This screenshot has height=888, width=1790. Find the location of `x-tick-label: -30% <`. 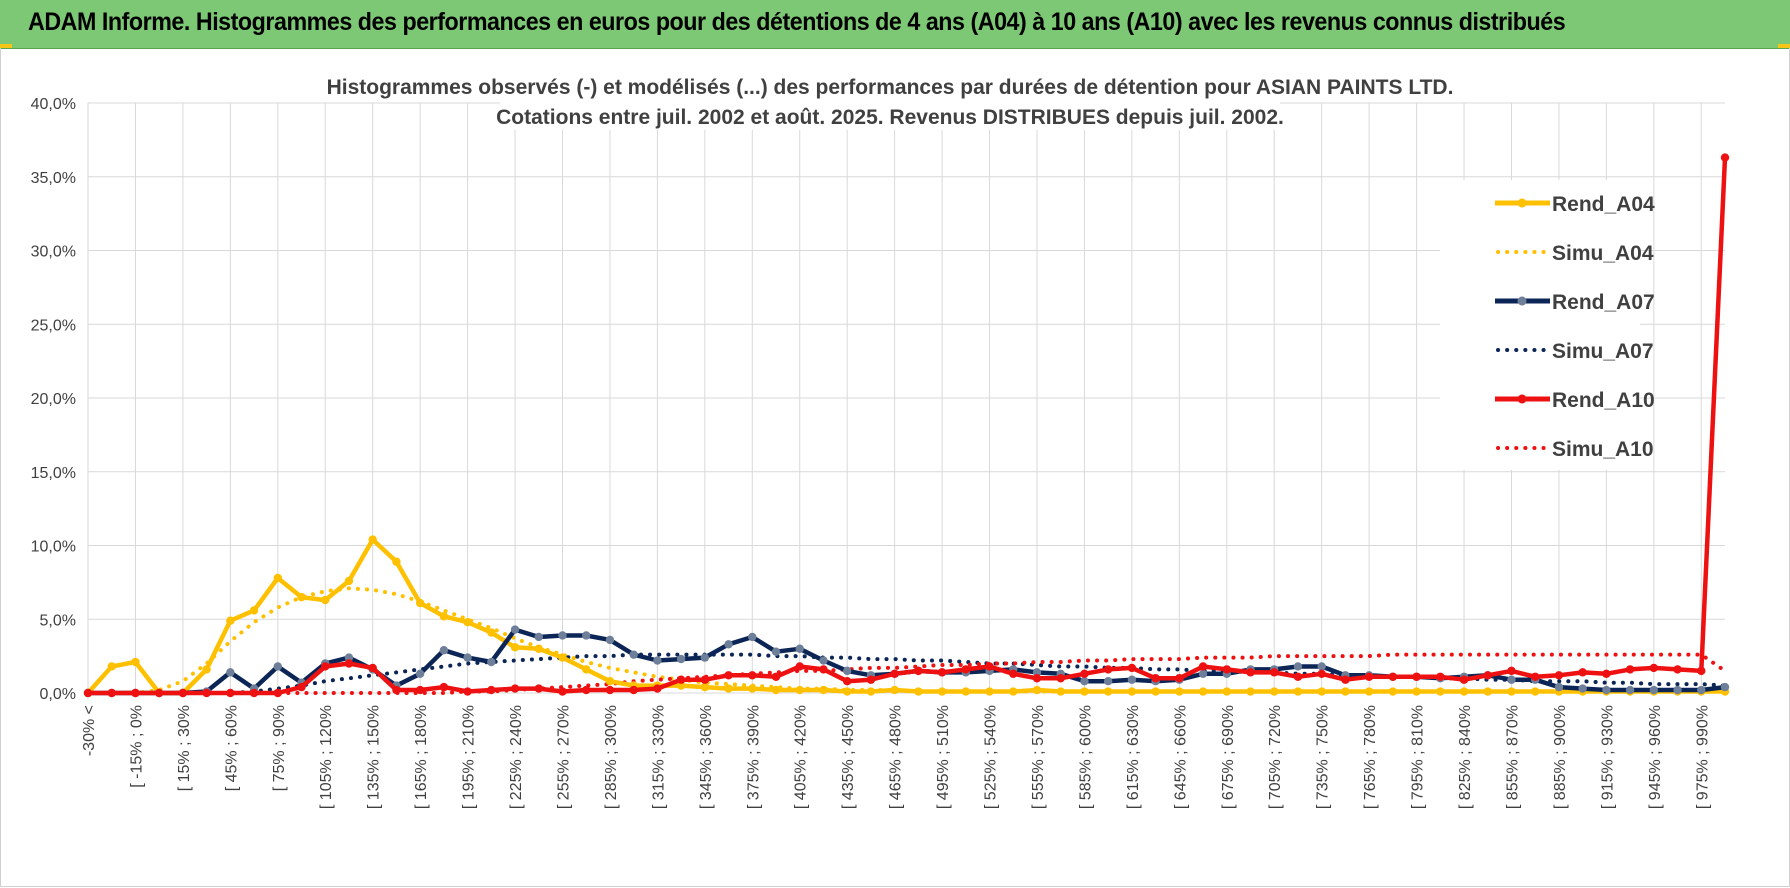

x-tick-label: -30% < is located at coordinates (89, 730).